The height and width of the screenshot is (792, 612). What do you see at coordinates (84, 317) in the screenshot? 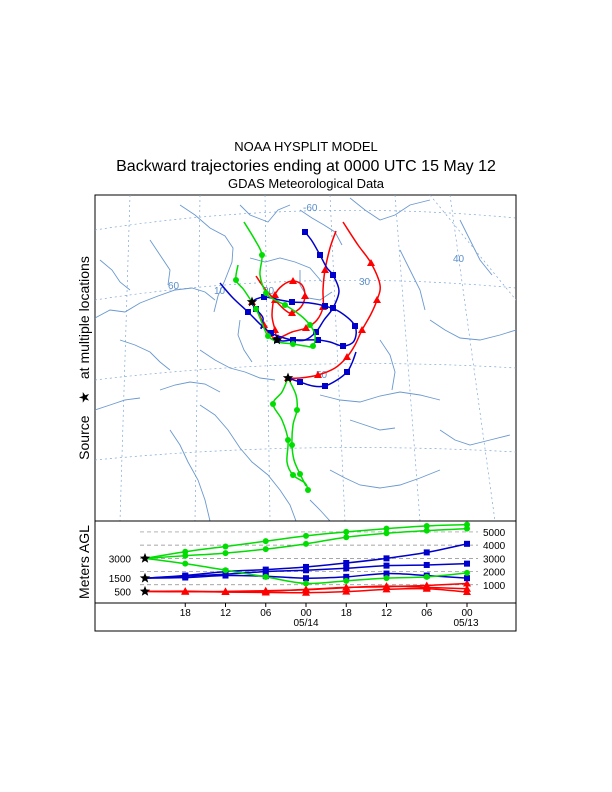
I see `source-locations-text: at multiple locations` at bounding box center [84, 317].